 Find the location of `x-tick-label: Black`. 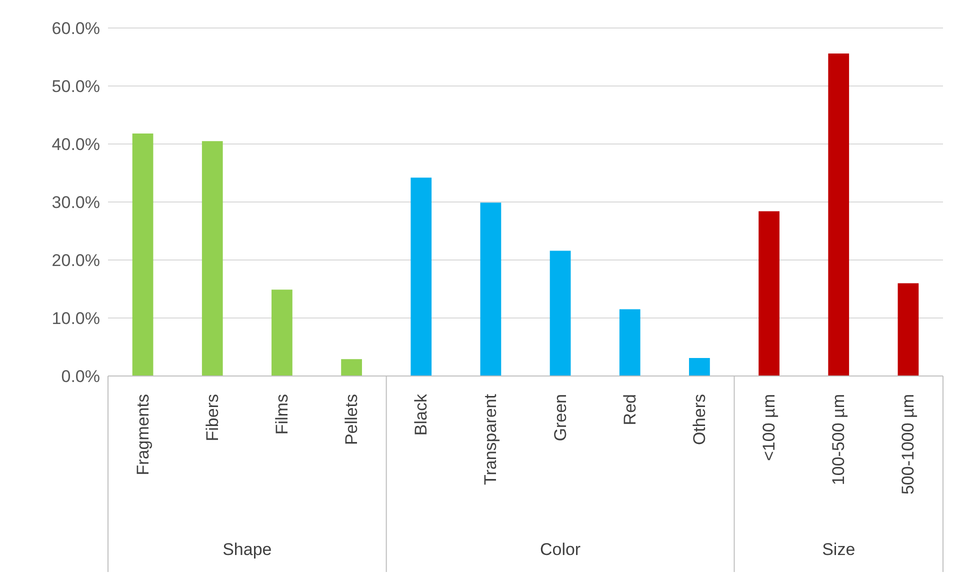

x-tick-label: Black is located at coordinates (421, 415).